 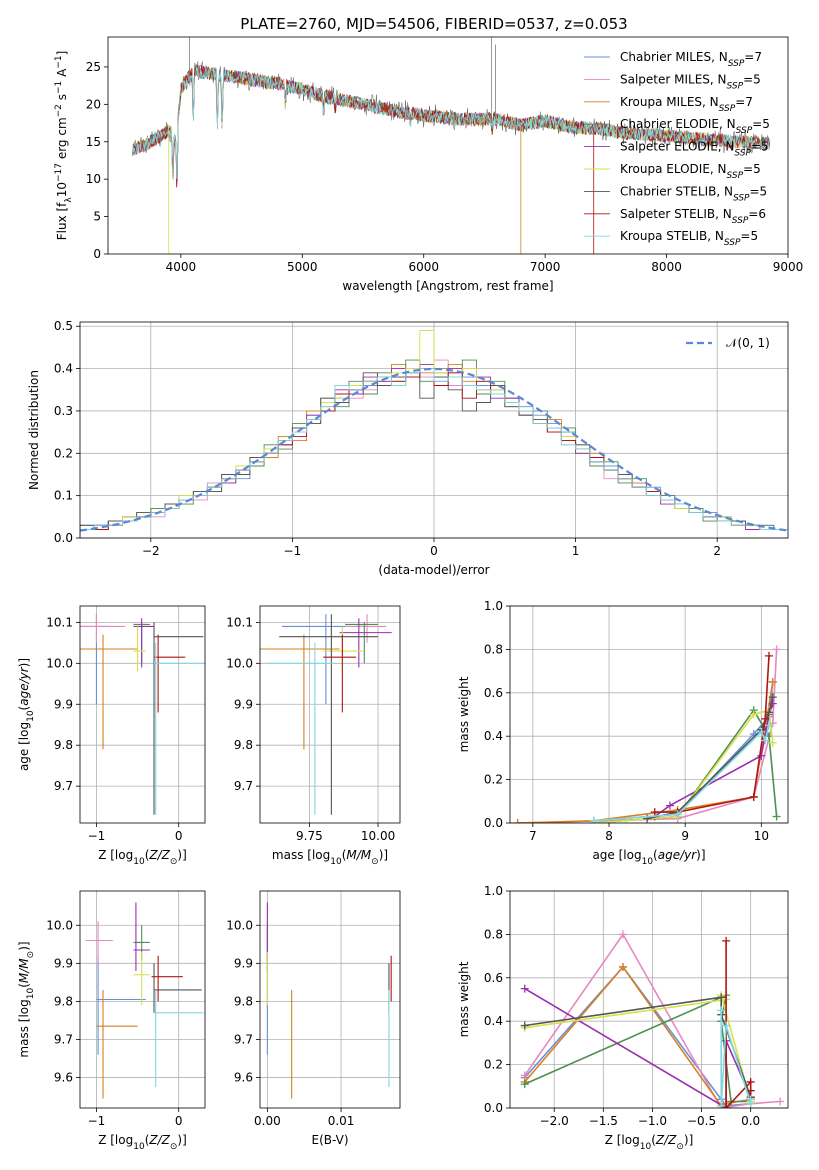 I want to click on x-axis-label: age [log10(age/yr)], so click(x=648, y=857).